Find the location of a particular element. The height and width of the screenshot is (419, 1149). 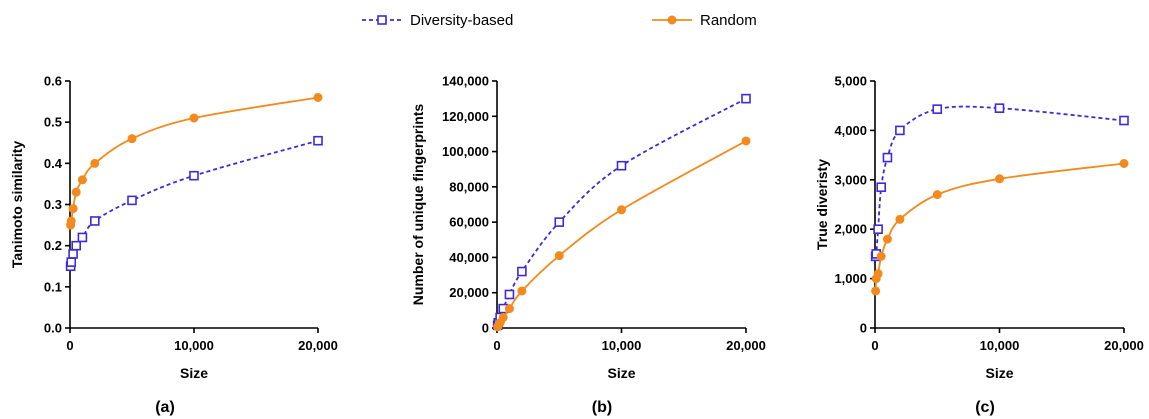

y-tick-label: 3,000 is located at coordinates (850, 179).